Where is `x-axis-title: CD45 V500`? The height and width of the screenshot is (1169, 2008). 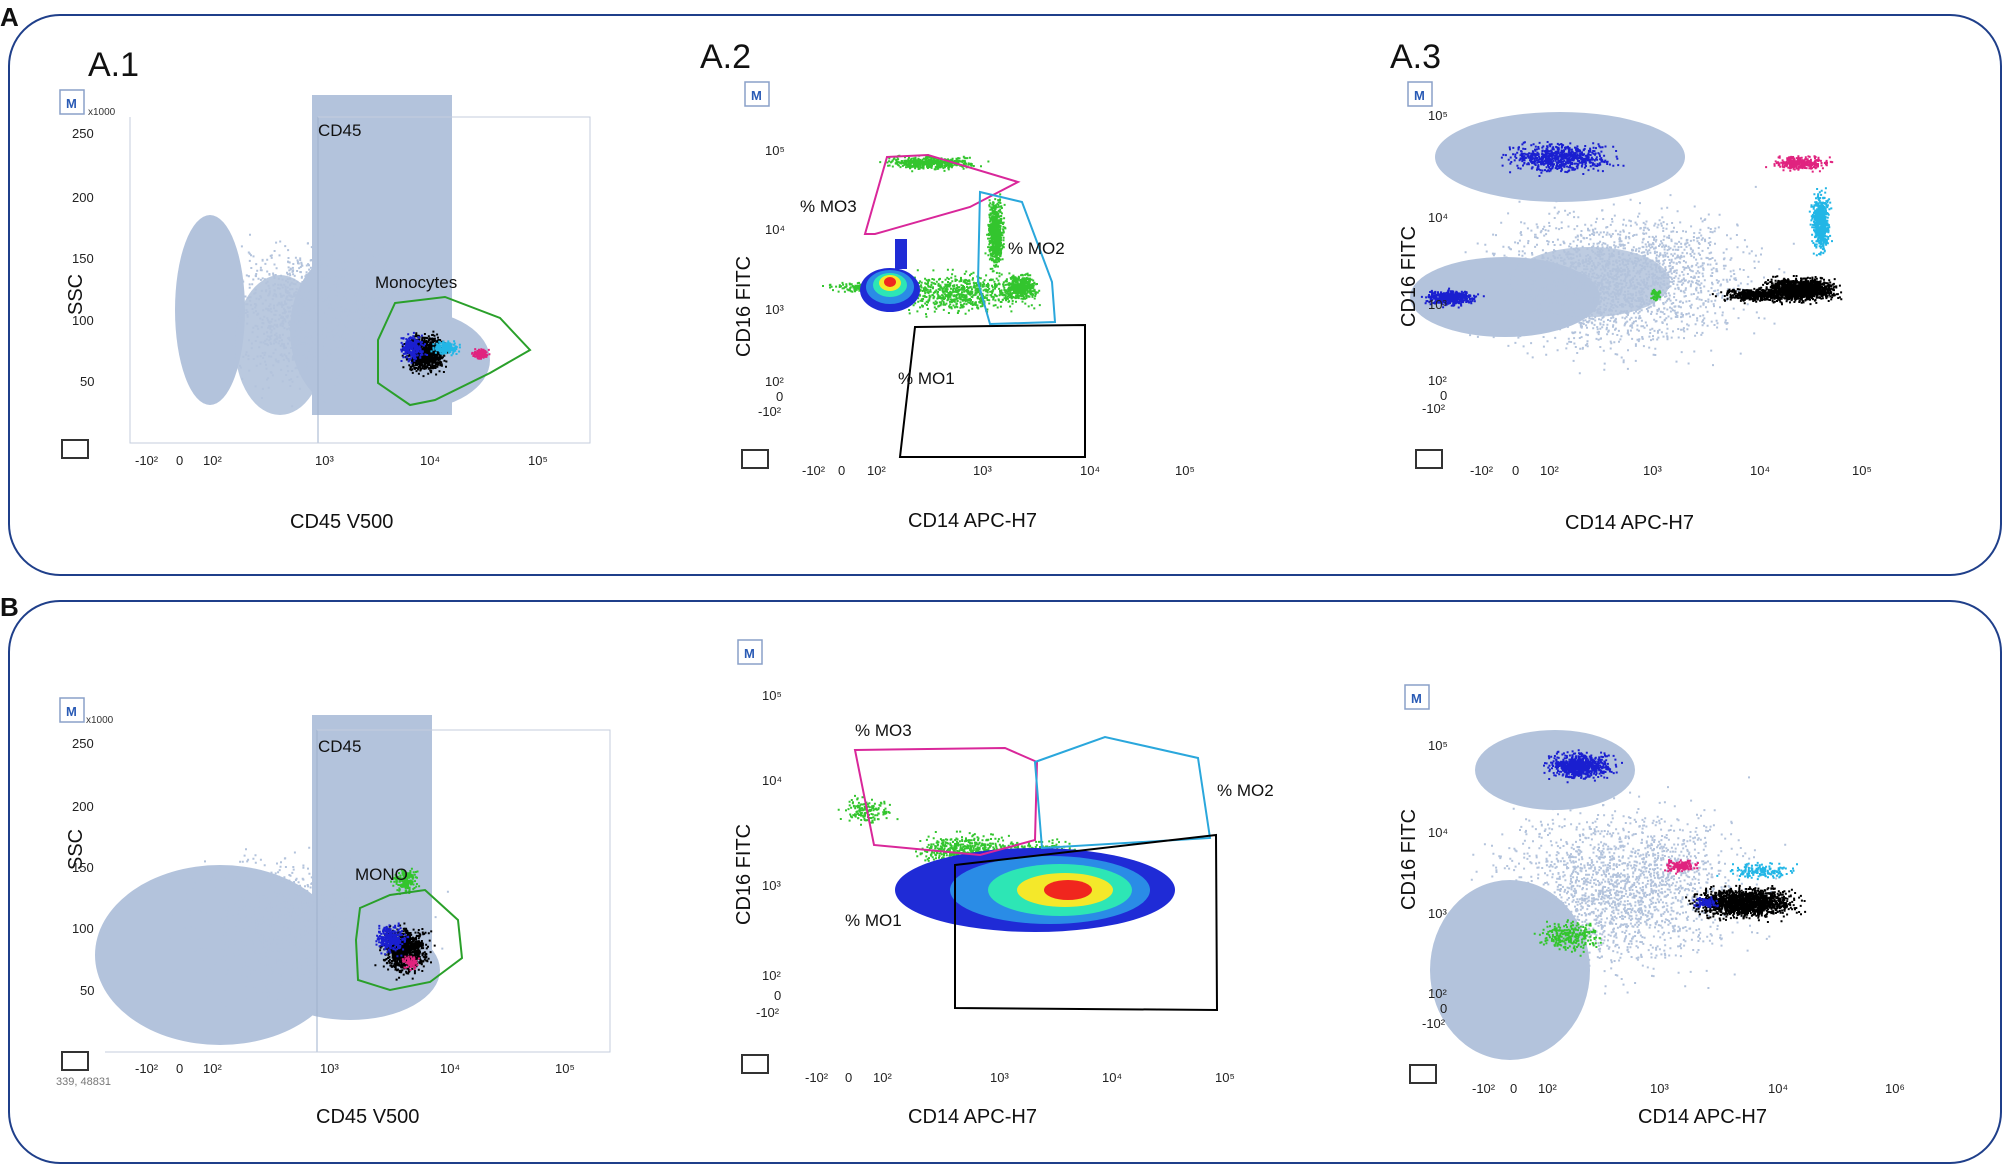 x-axis-title: CD45 V500 is located at coordinates (367, 1117).